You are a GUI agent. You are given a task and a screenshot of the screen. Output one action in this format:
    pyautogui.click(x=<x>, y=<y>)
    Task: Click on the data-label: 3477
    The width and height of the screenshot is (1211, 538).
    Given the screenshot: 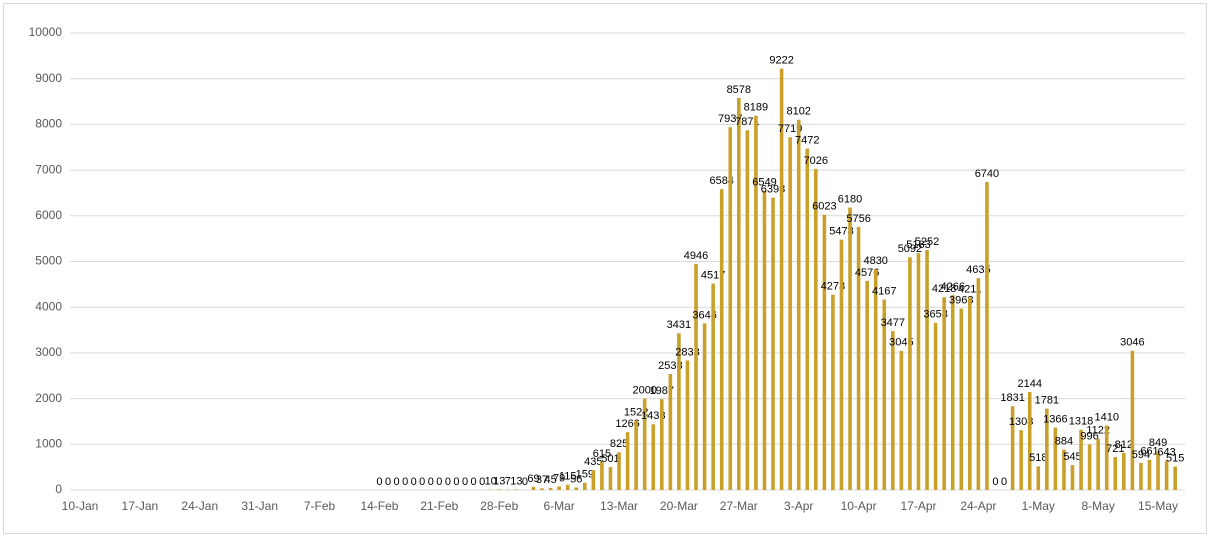 What is the action you would take?
    pyautogui.click(x=893, y=323)
    